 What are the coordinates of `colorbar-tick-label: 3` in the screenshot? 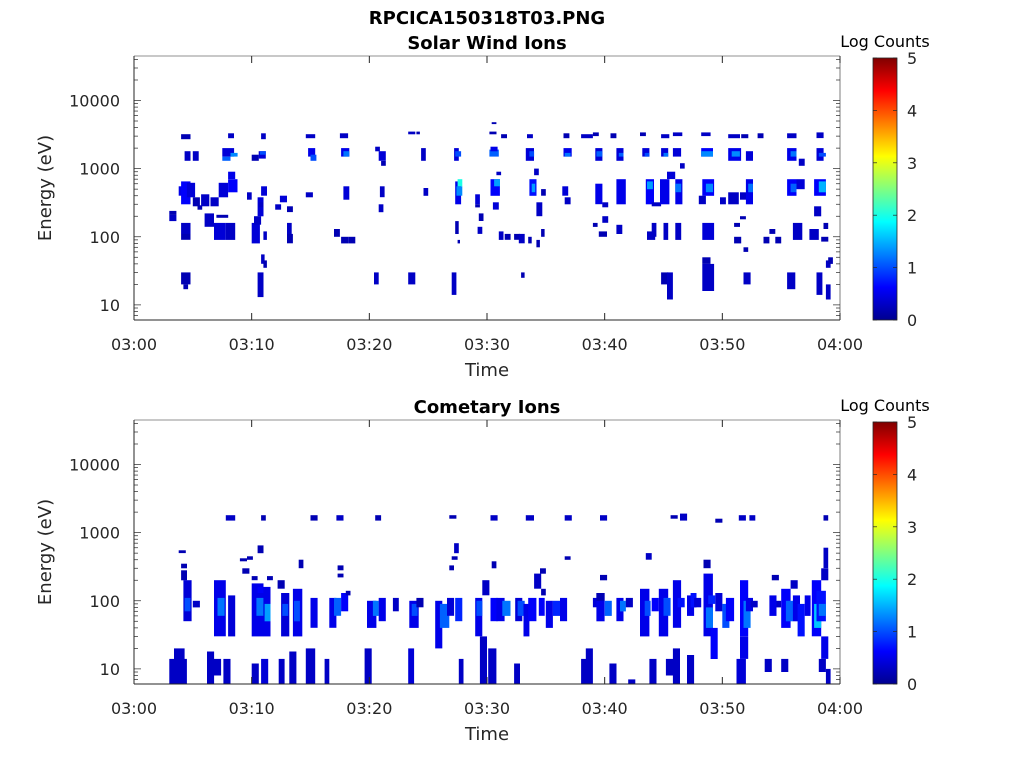 It's located at (912, 163).